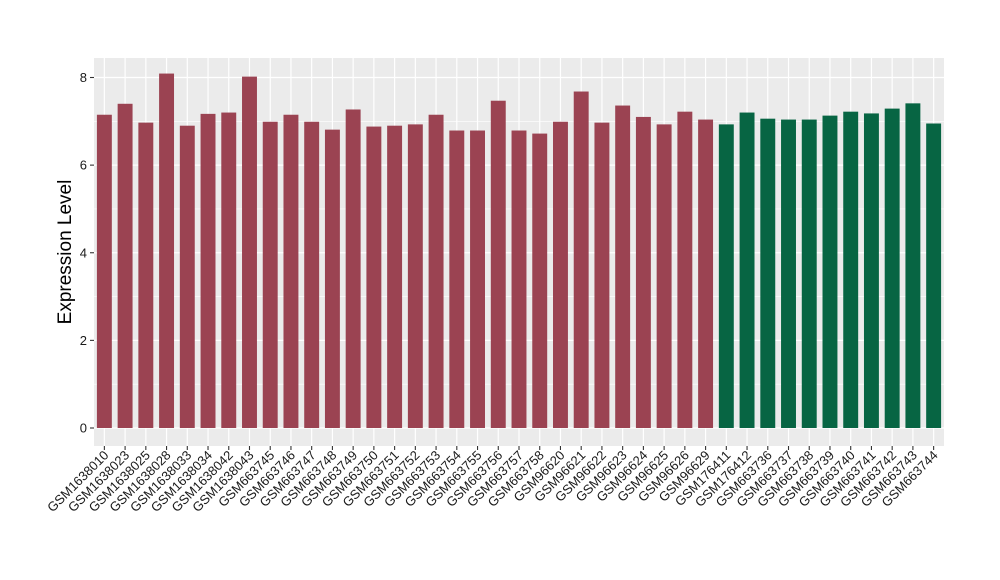  Describe the element at coordinates (83, 428) in the screenshot. I see `y-tick-label: 0` at that location.